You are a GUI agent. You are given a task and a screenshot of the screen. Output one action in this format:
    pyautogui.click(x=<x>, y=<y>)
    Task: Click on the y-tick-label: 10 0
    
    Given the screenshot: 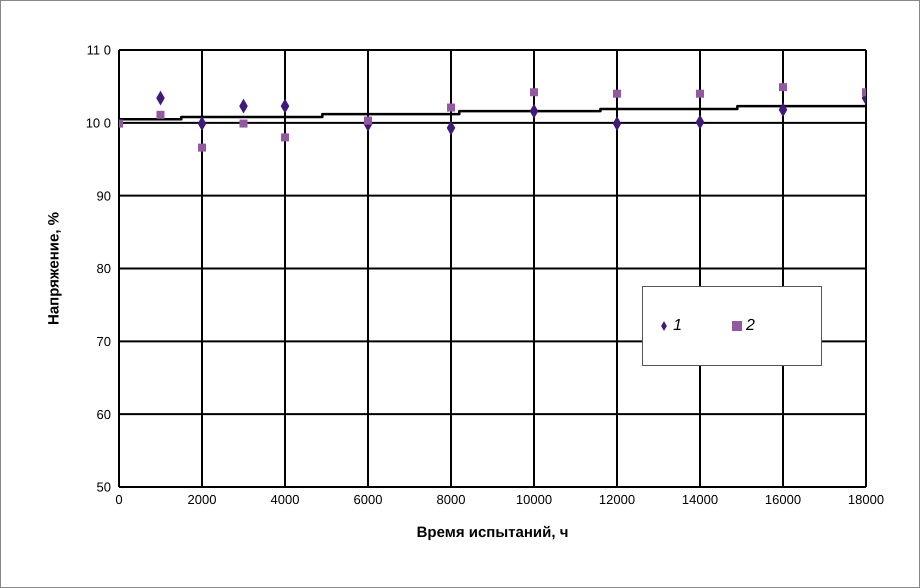 What is the action you would take?
    pyautogui.click(x=98, y=122)
    